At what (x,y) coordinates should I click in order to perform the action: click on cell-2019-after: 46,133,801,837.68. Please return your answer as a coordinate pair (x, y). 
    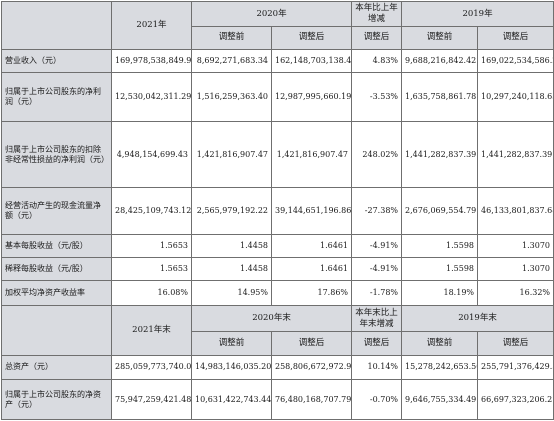
    Looking at the image, I should click on (515, 211).